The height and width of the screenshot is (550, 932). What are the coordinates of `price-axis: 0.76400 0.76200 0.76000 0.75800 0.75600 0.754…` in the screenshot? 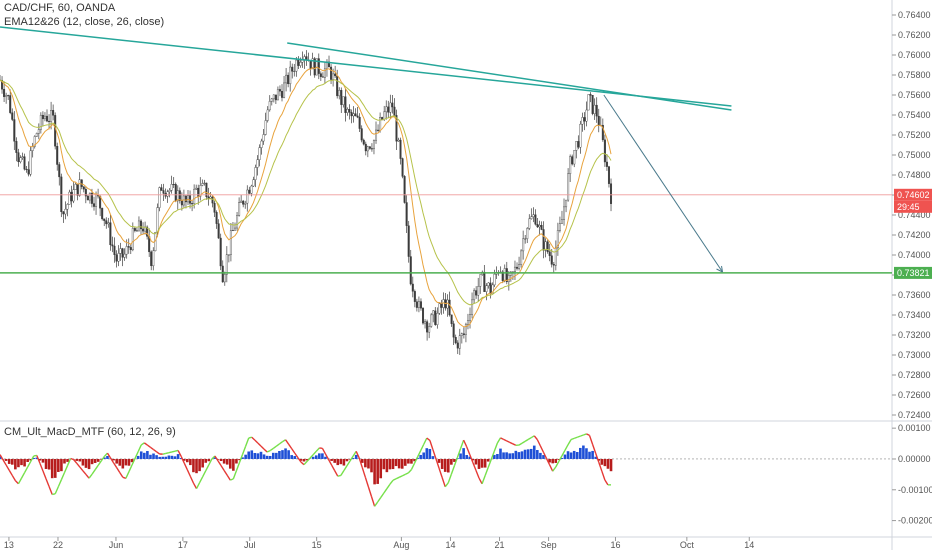 It's located at (912, 268).